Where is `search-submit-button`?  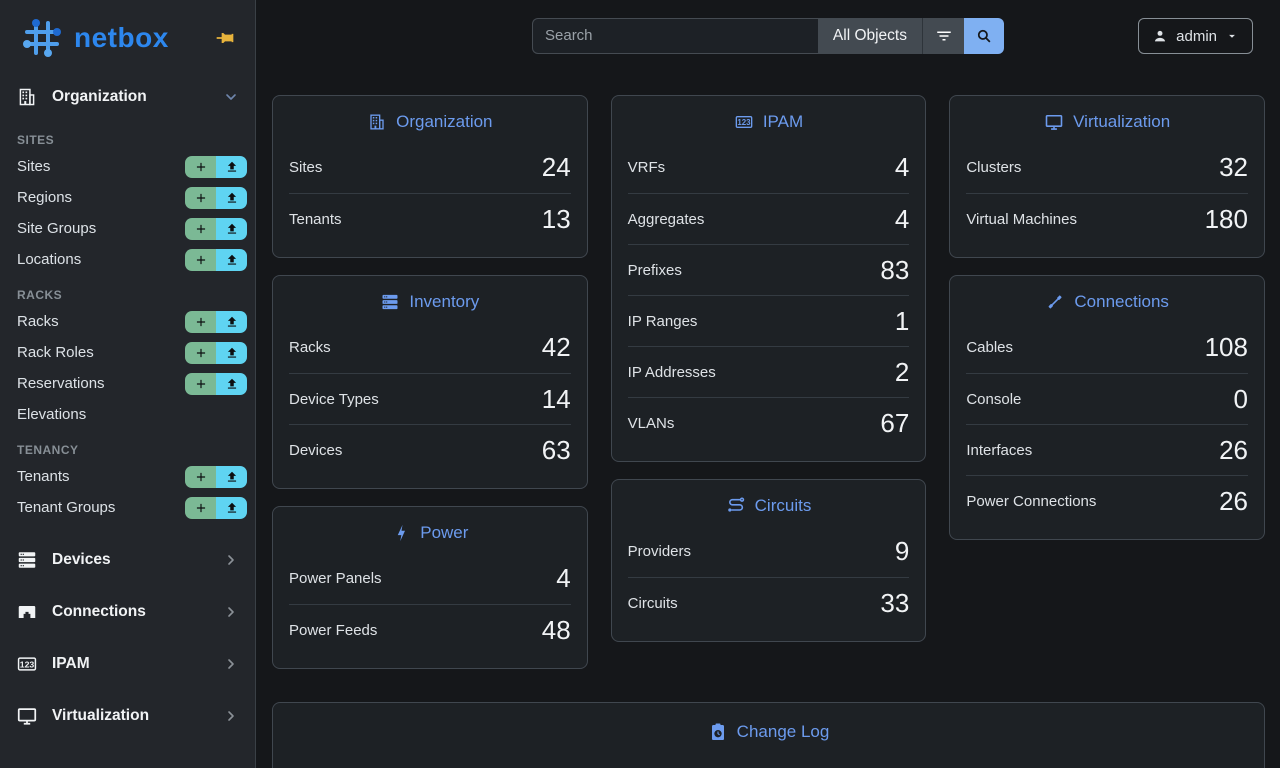 search-submit-button is located at coordinates (984, 35).